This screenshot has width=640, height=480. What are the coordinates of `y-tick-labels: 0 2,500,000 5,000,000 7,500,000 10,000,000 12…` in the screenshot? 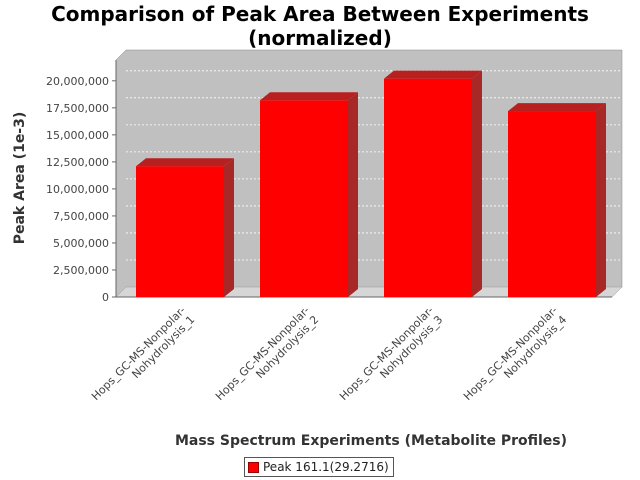 It's located at (77, 189).